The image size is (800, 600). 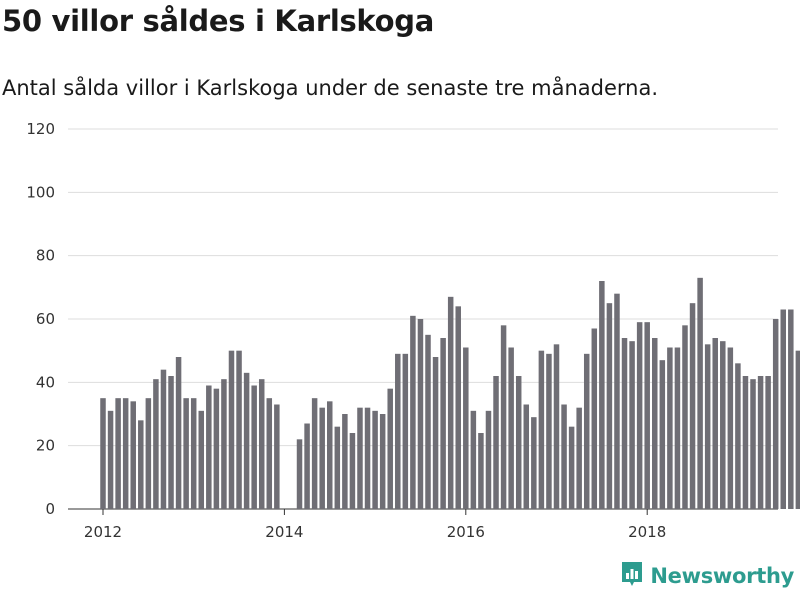 I want to click on x-tick-label: 2014, so click(x=284, y=532).